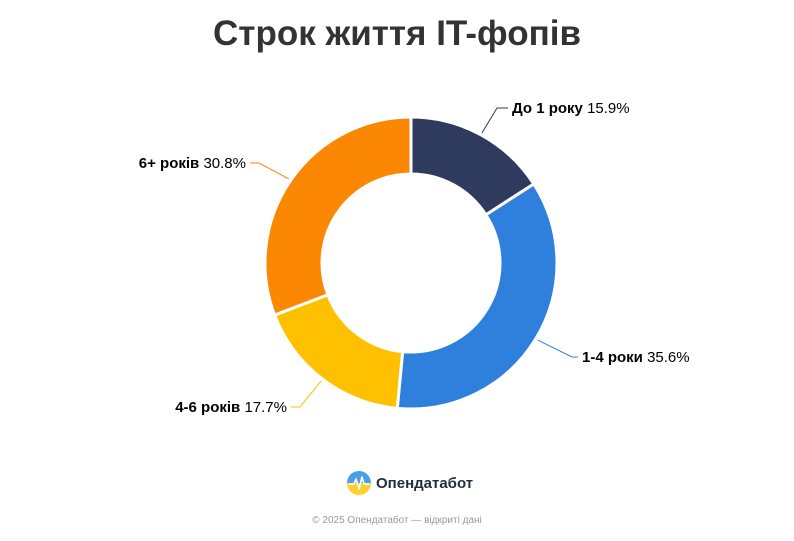 This screenshot has width=794, height=541. I want to click on chart-title: Строк життя IT-фопів, so click(397, 33).